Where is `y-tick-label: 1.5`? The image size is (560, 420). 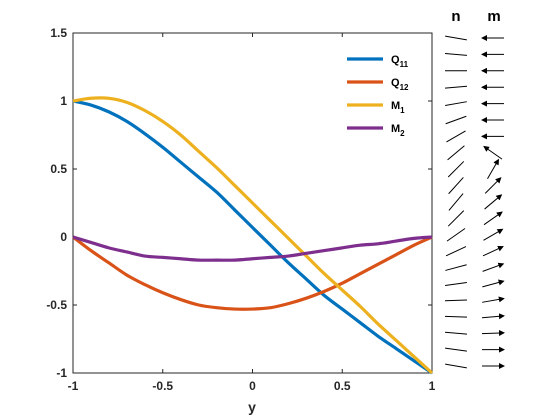
y-tick-label: 1.5 is located at coordinates (58, 33).